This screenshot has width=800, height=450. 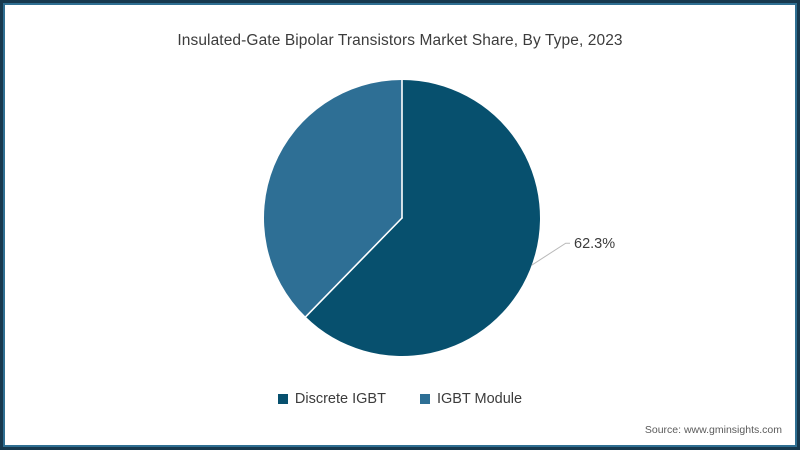 I want to click on data-label-discrete-igbt: 62.3%, so click(x=595, y=244).